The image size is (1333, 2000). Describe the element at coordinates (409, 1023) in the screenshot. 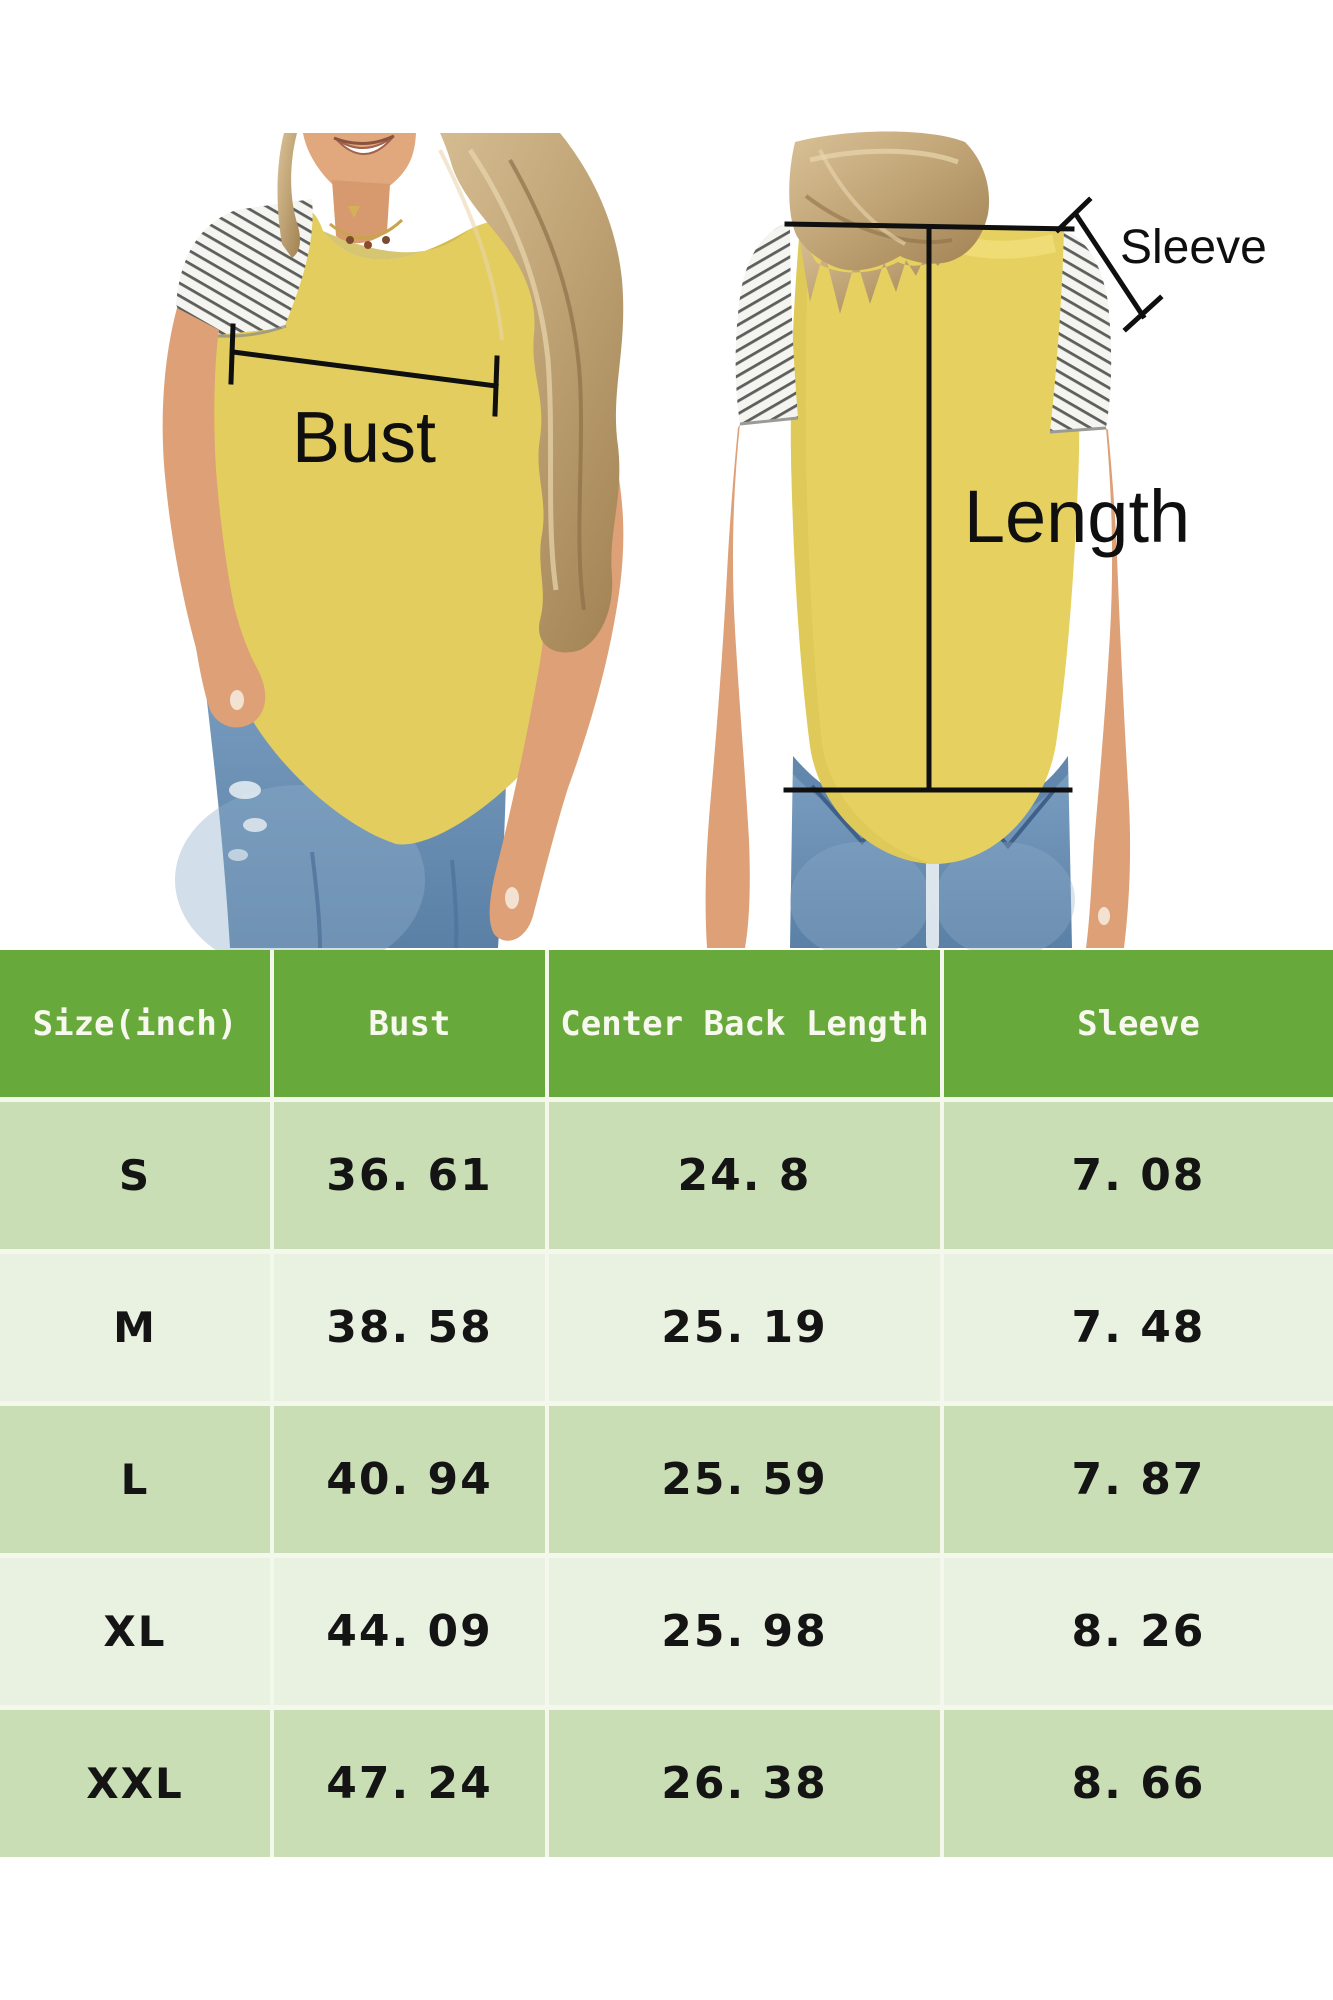

I see `column-header-bust: Bust` at that location.